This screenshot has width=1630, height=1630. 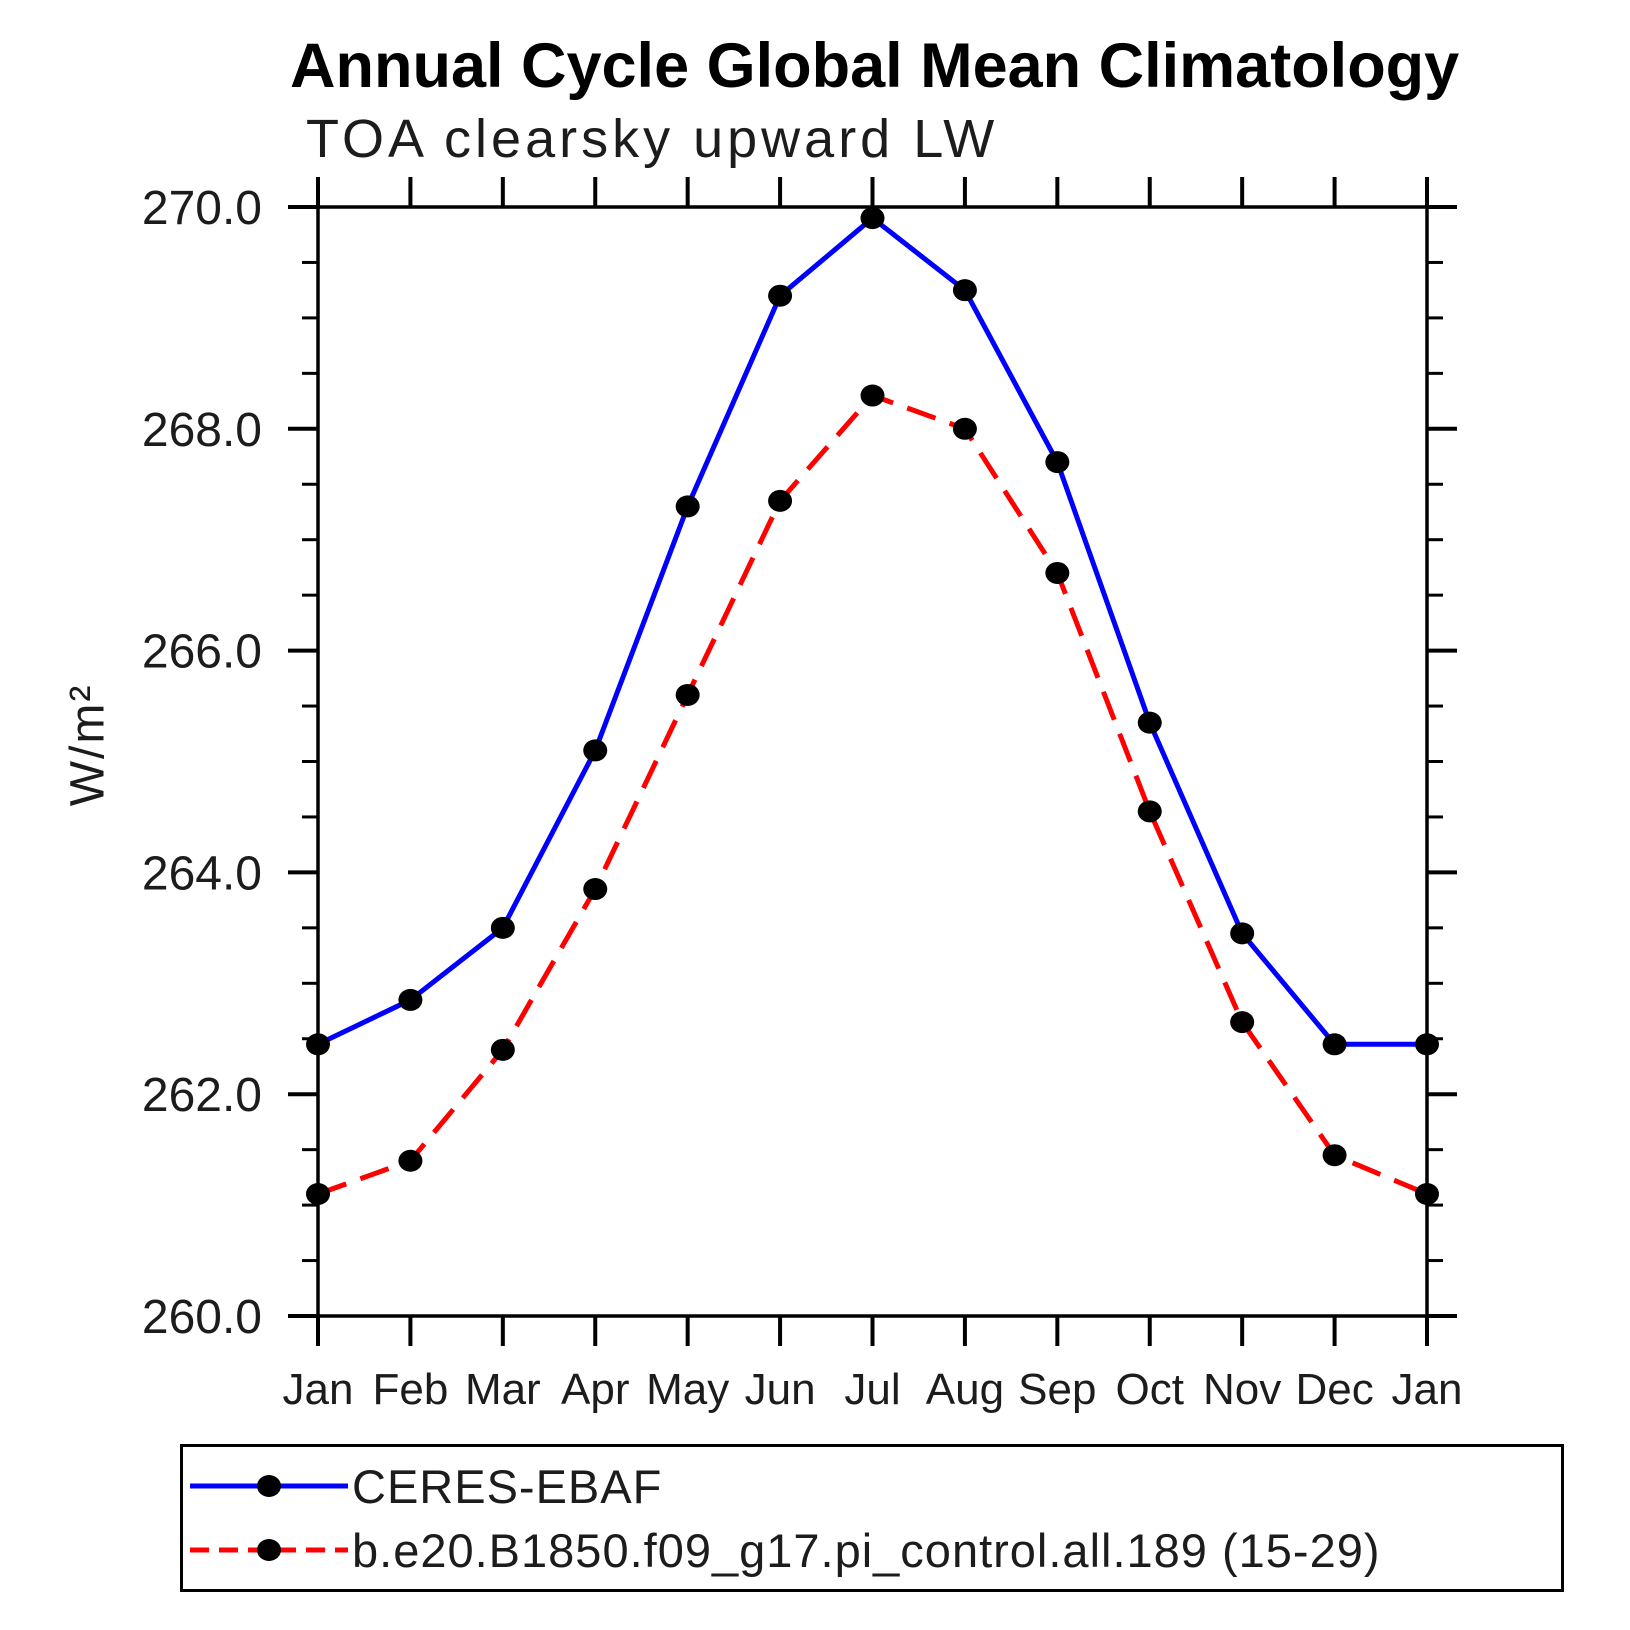 I want to click on x-tick-label: Sep, so click(x=1057, y=1389).